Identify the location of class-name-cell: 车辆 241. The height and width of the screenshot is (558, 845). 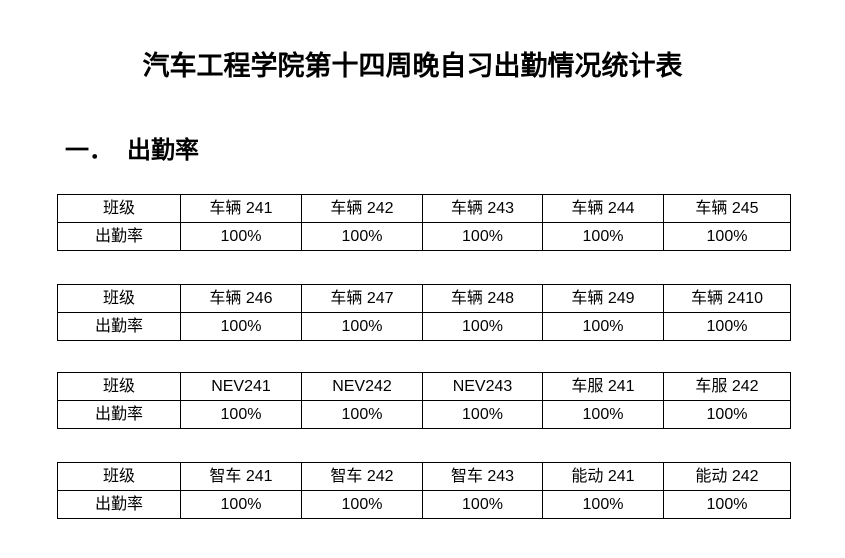
(241, 208).